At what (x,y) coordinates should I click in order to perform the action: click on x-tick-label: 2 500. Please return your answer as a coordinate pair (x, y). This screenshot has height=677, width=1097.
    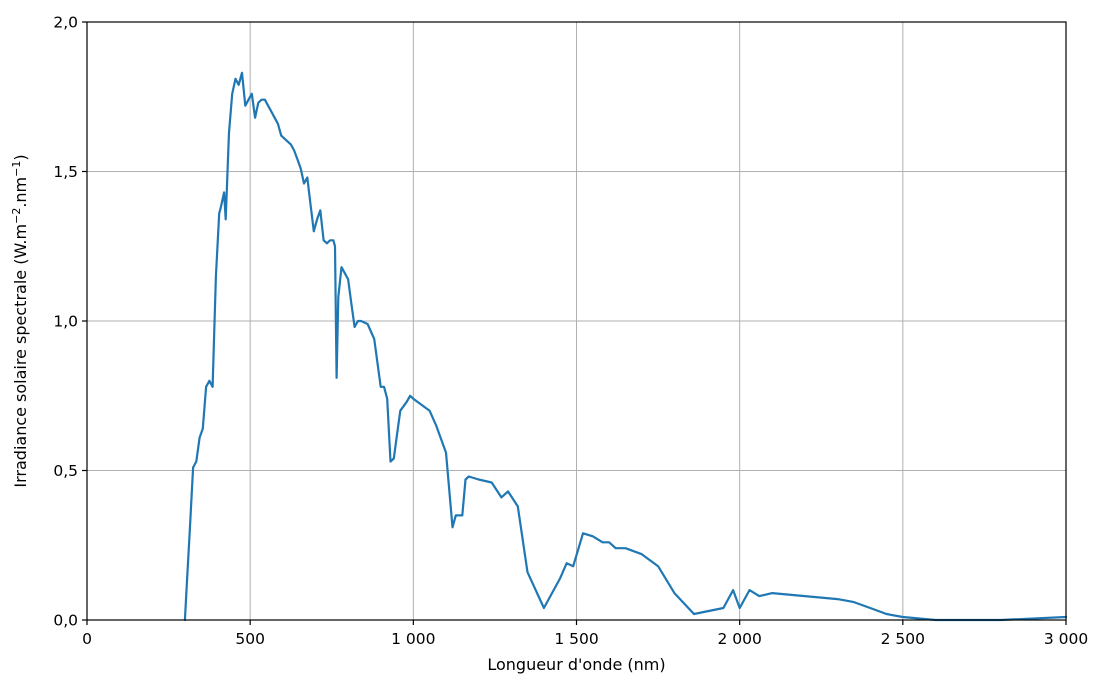
    Looking at the image, I should click on (903, 639).